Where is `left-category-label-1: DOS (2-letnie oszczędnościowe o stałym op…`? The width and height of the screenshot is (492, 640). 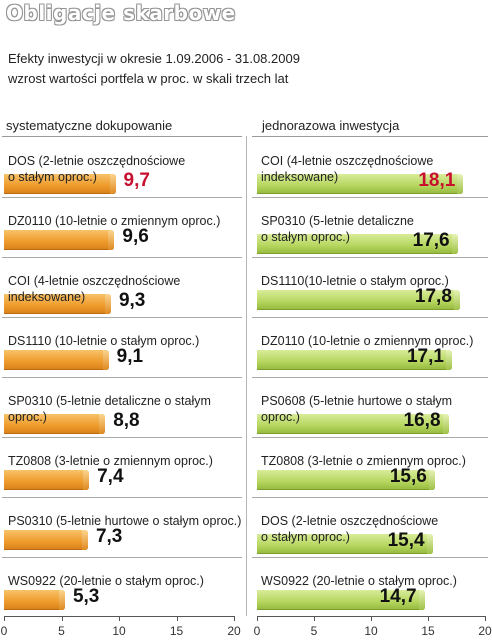 left-category-label-1: DOS (2-letnie oszczędnościowe o stałym op… is located at coordinates (96, 169).